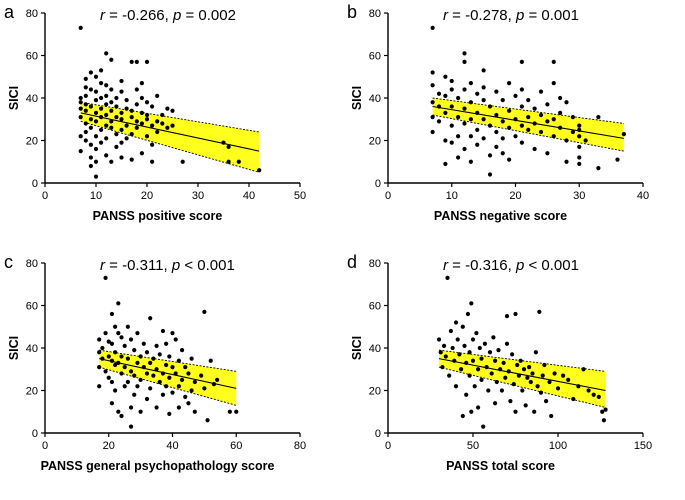 Image resolution: width=685 pixels, height=500 pixels. What do you see at coordinates (103, 15) in the screenshot?
I see `stat-r-sym: r` at bounding box center [103, 15].